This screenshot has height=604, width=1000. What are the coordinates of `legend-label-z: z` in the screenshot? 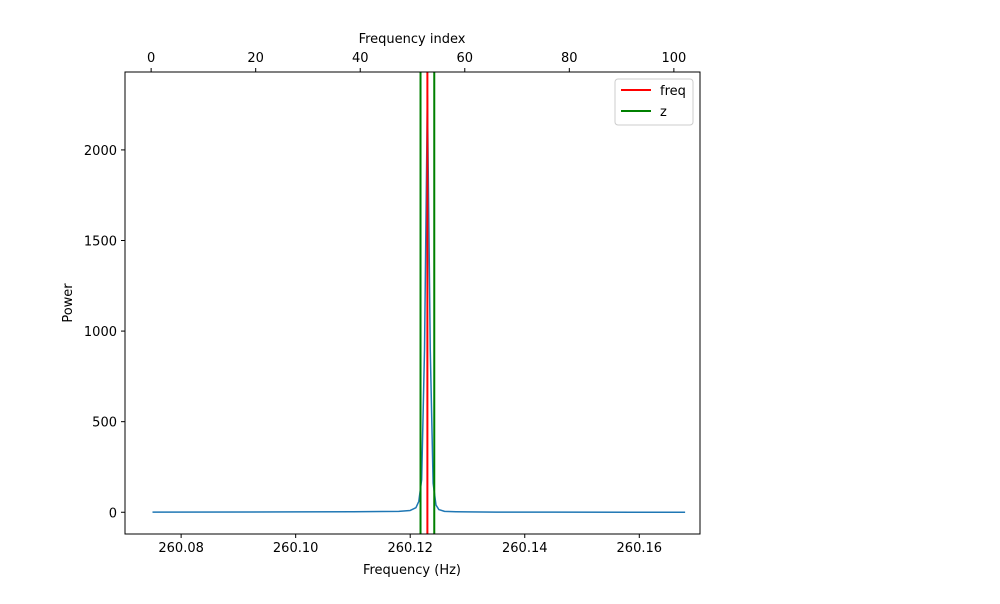 It's located at (663, 112).